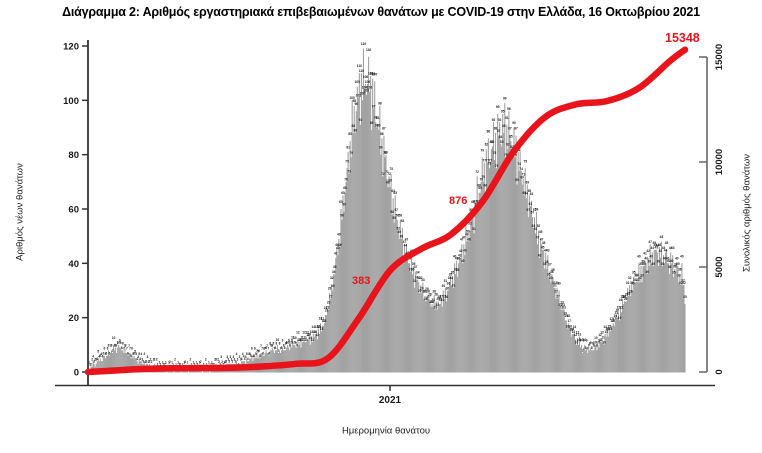  What do you see at coordinates (375, 74) in the screenshot?
I see `svg-text: 107` at bounding box center [375, 74].